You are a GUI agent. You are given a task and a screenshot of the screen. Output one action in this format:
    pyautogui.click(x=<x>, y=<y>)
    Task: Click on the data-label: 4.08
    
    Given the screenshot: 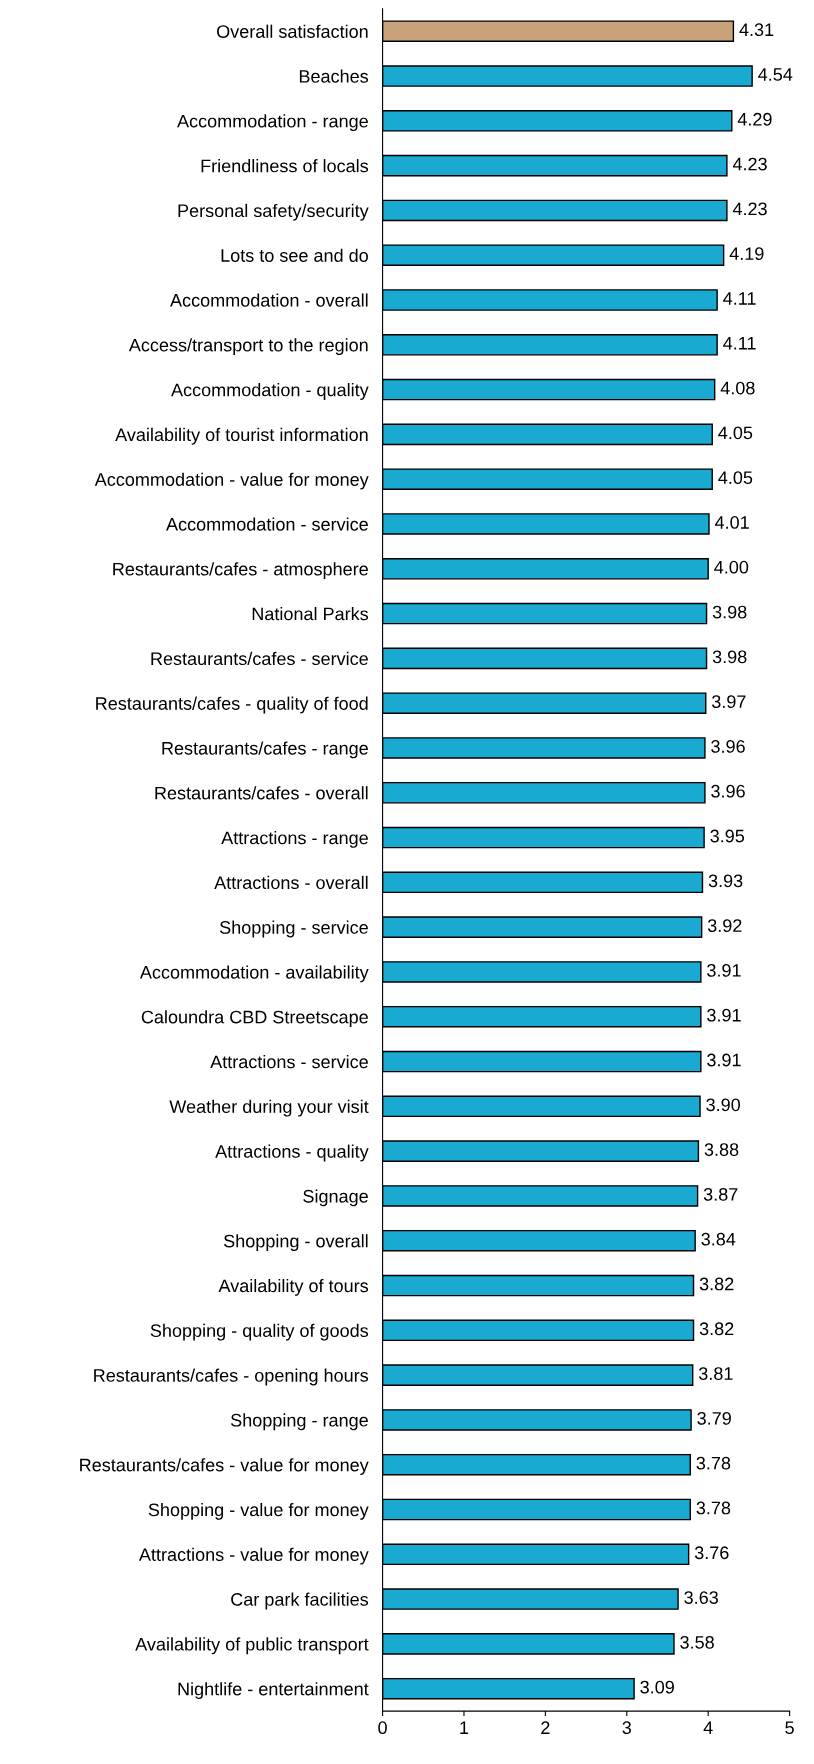 What is the action you would take?
    pyautogui.click(x=737, y=388)
    